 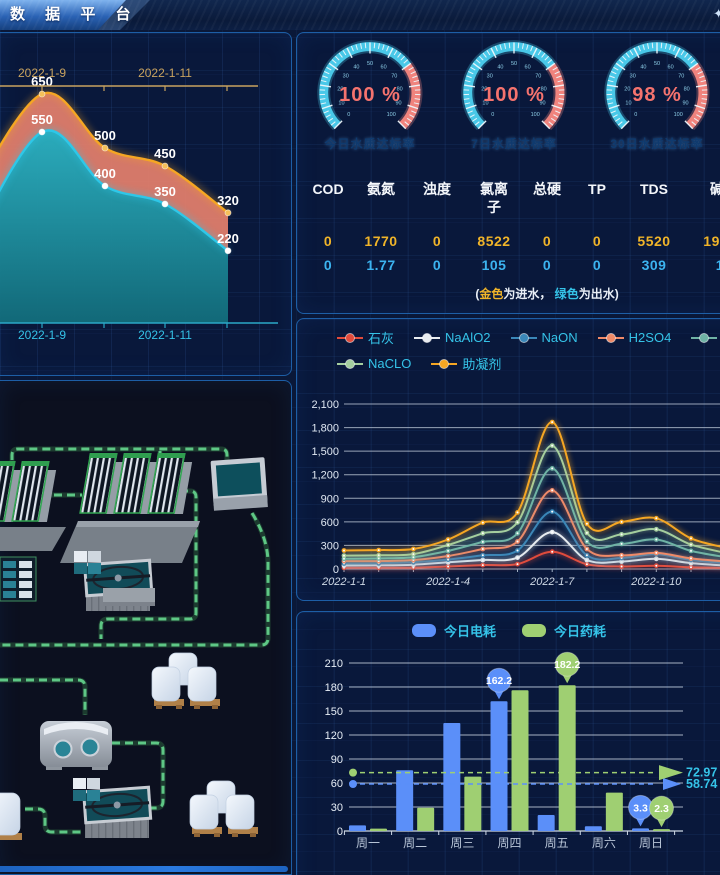 What do you see at coordinates (381, 241) in the screenshot?
I see `table-cell: 1770` at bounding box center [381, 241].